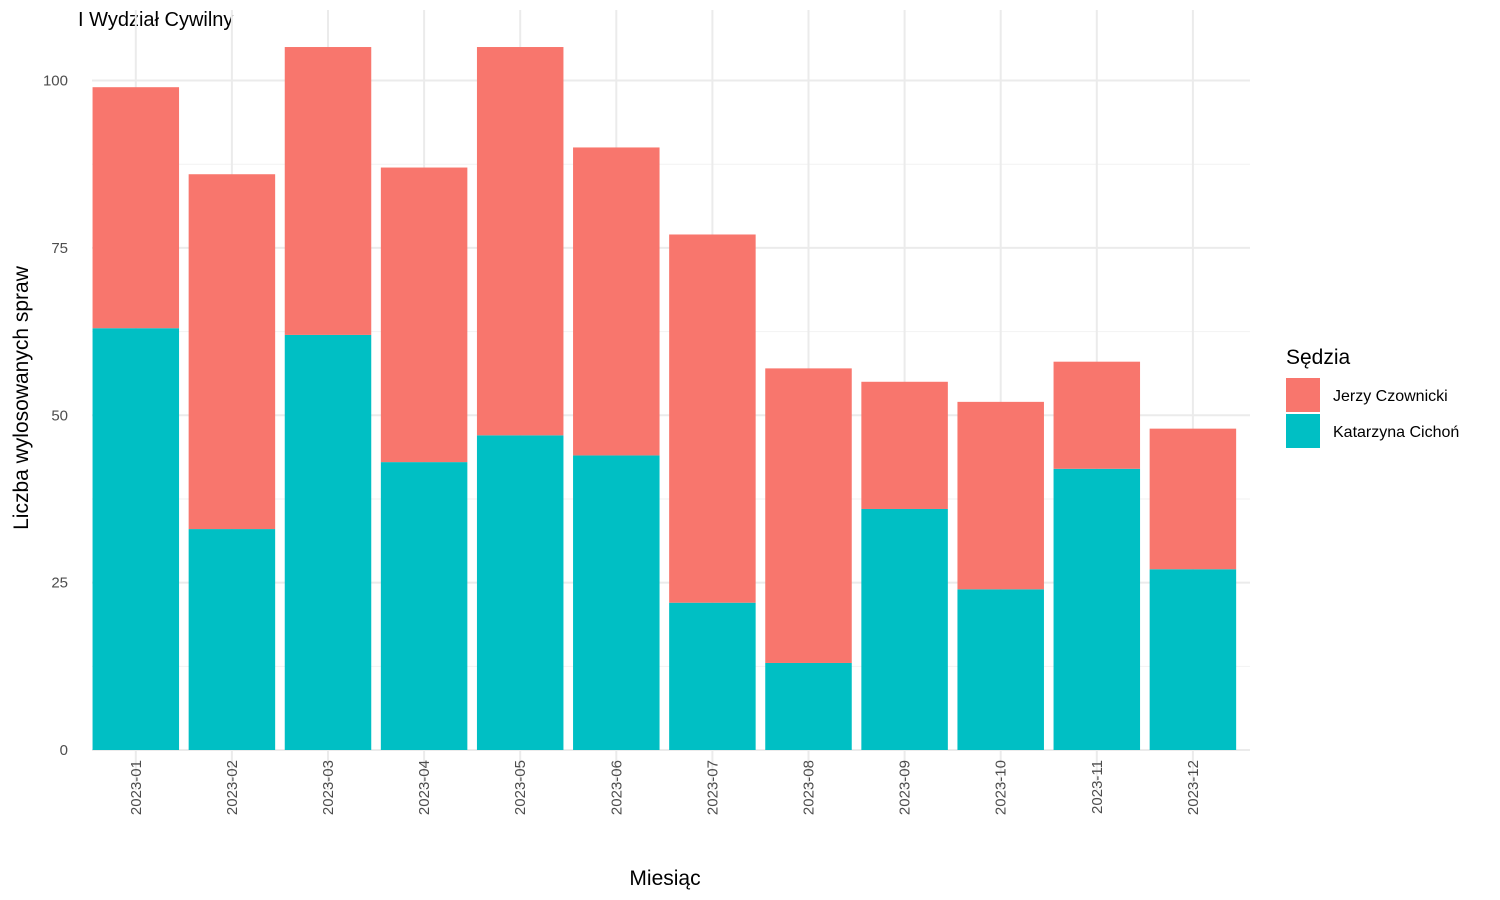  I want to click on x-tick-label: 2023-12, so click(1193, 787).